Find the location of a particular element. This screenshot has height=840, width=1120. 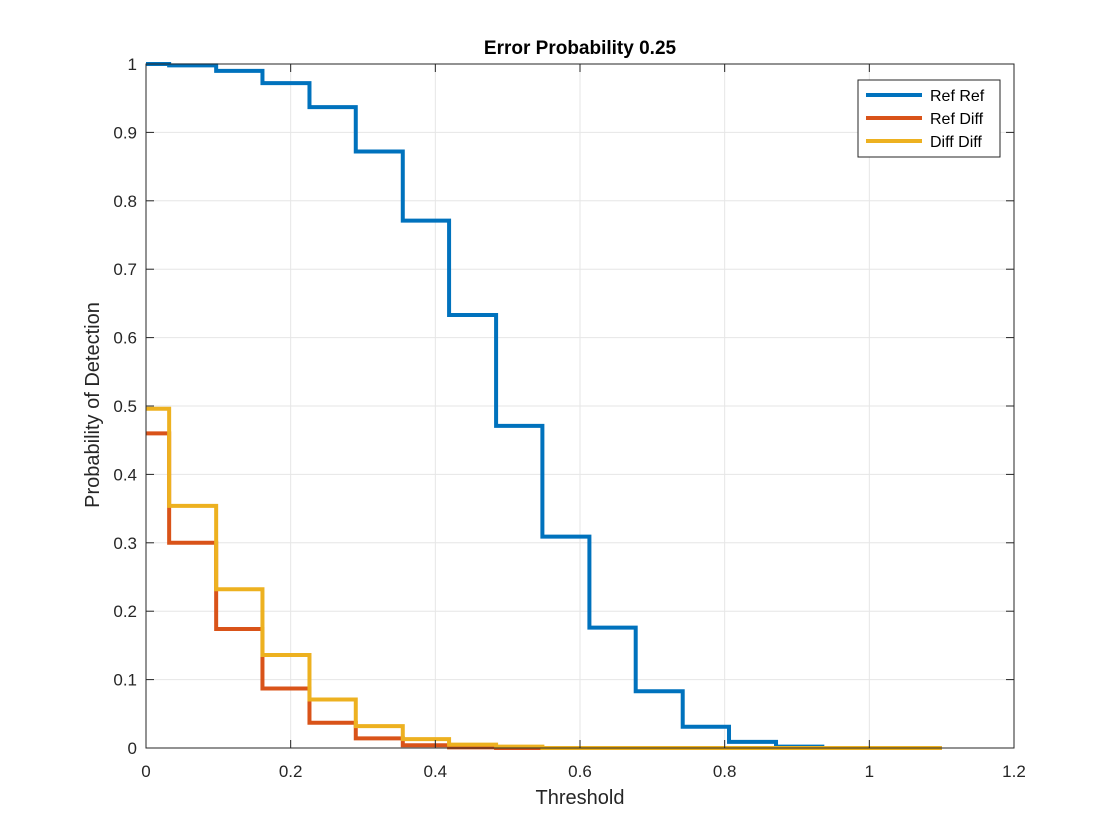

y-tick-label: 0.7 is located at coordinates (125, 269).